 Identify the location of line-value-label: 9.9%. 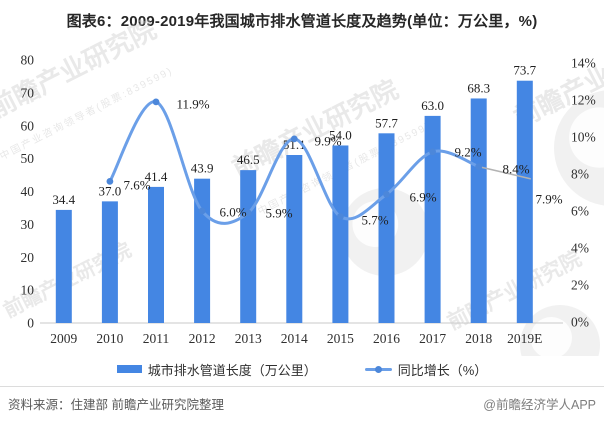
(327, 141).